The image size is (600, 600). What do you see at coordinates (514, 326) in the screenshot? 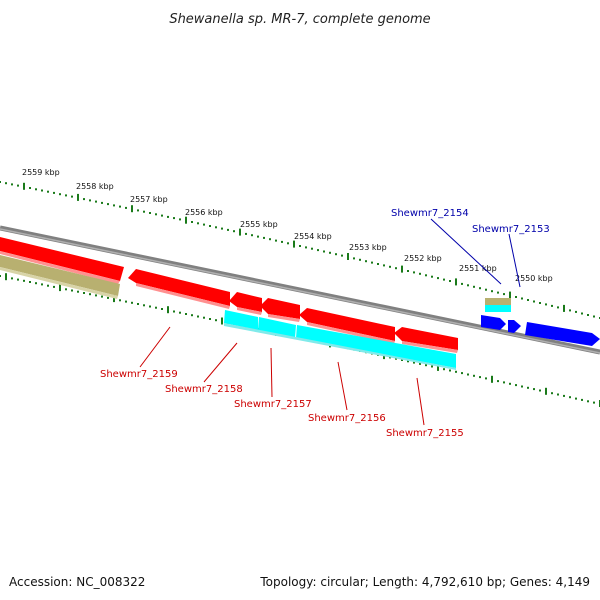
I see `cds-shewmr7-2153-a` at bounding box center [514, 326].